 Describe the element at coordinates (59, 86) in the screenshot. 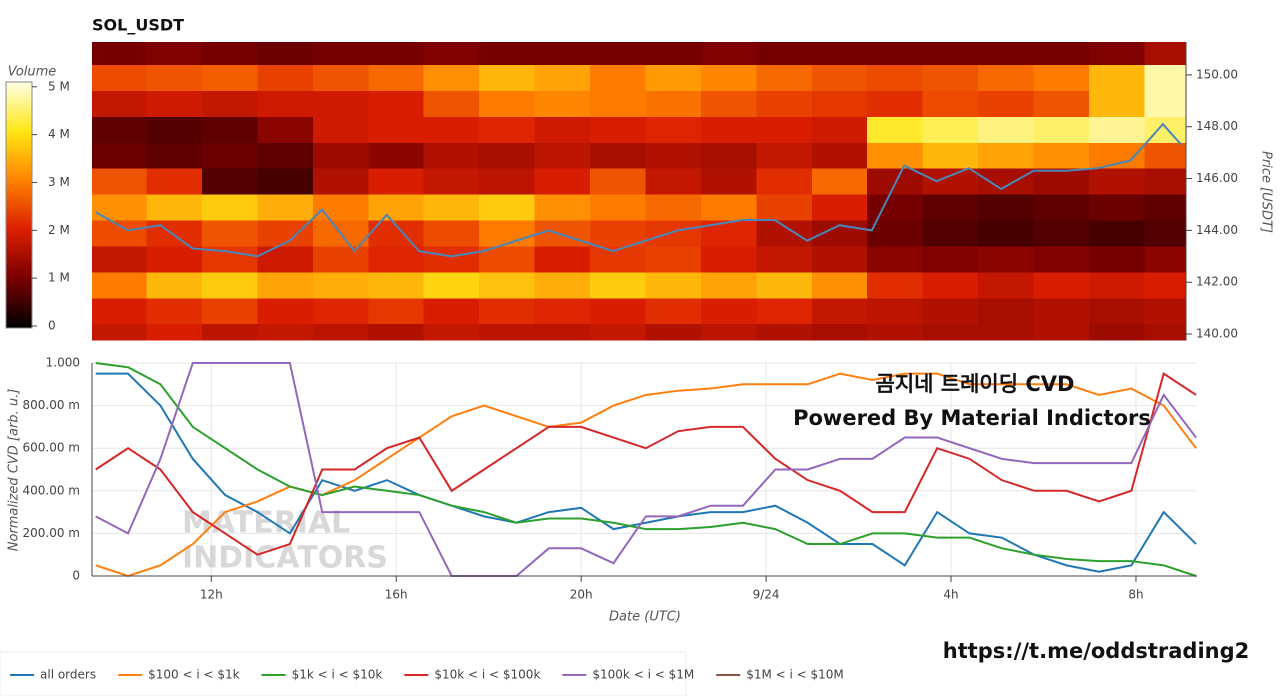

I see `colorbar-tick-label: 5 M` at that location.